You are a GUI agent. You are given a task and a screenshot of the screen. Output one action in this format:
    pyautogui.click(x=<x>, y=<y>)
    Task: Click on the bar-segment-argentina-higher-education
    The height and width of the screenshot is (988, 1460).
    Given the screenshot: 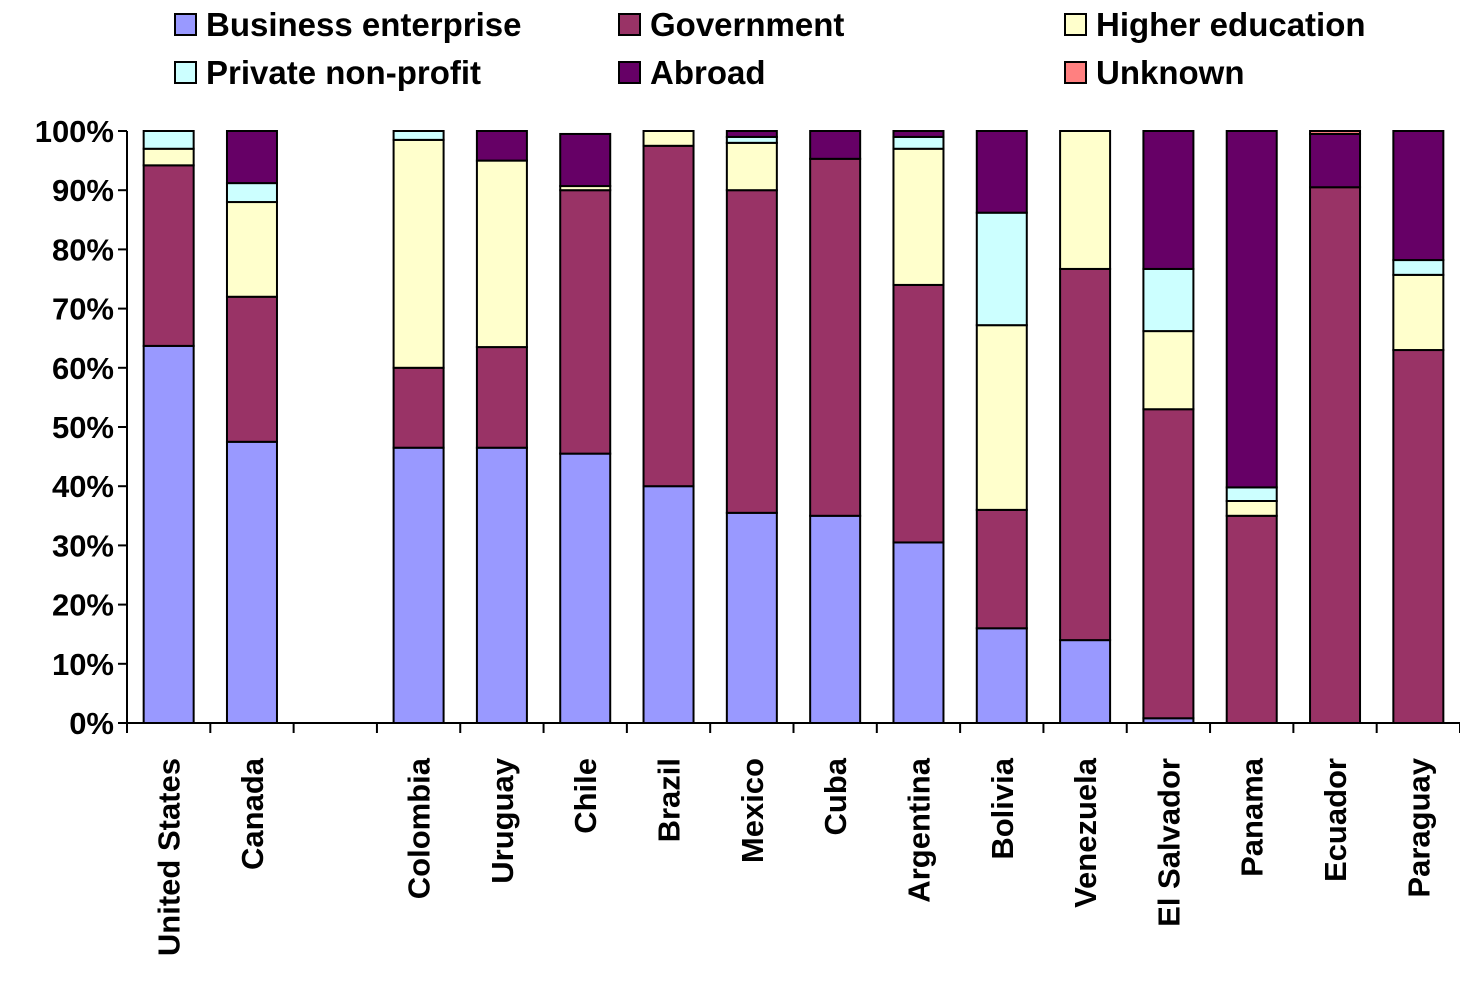 What is the action you would take?
    pyautogui.click(x=918, y=216)
    